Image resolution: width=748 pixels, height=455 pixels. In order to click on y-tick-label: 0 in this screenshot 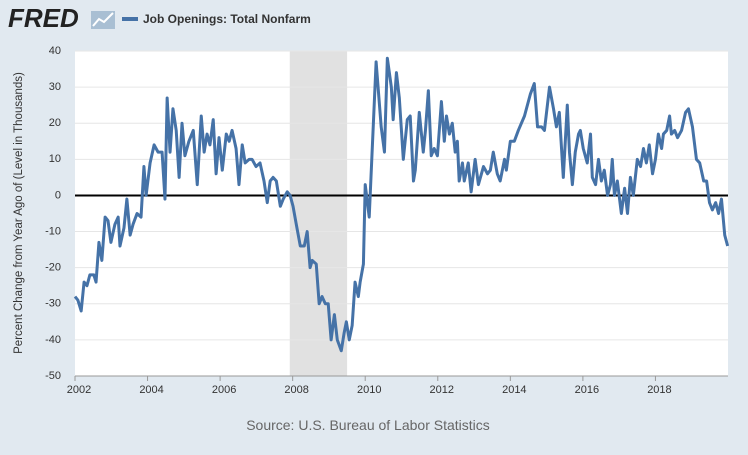, I will do `click(58, 195)`.